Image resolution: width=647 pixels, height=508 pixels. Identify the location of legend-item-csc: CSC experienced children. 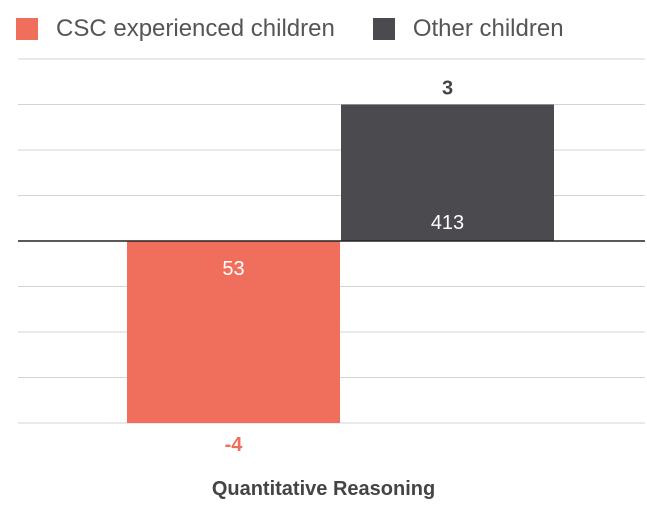
(175, 29).